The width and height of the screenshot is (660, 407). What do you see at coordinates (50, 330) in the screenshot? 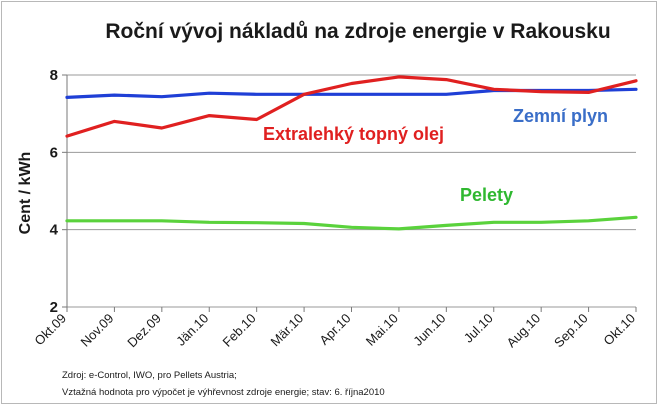
I see `x-tick-label-0: Okt.09` at bounding box center [50, 330].